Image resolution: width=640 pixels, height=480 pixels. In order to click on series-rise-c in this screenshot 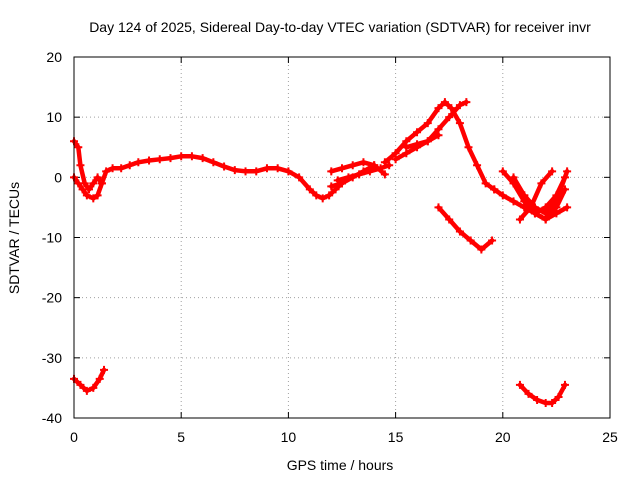, I will do `click(422, 141)`.